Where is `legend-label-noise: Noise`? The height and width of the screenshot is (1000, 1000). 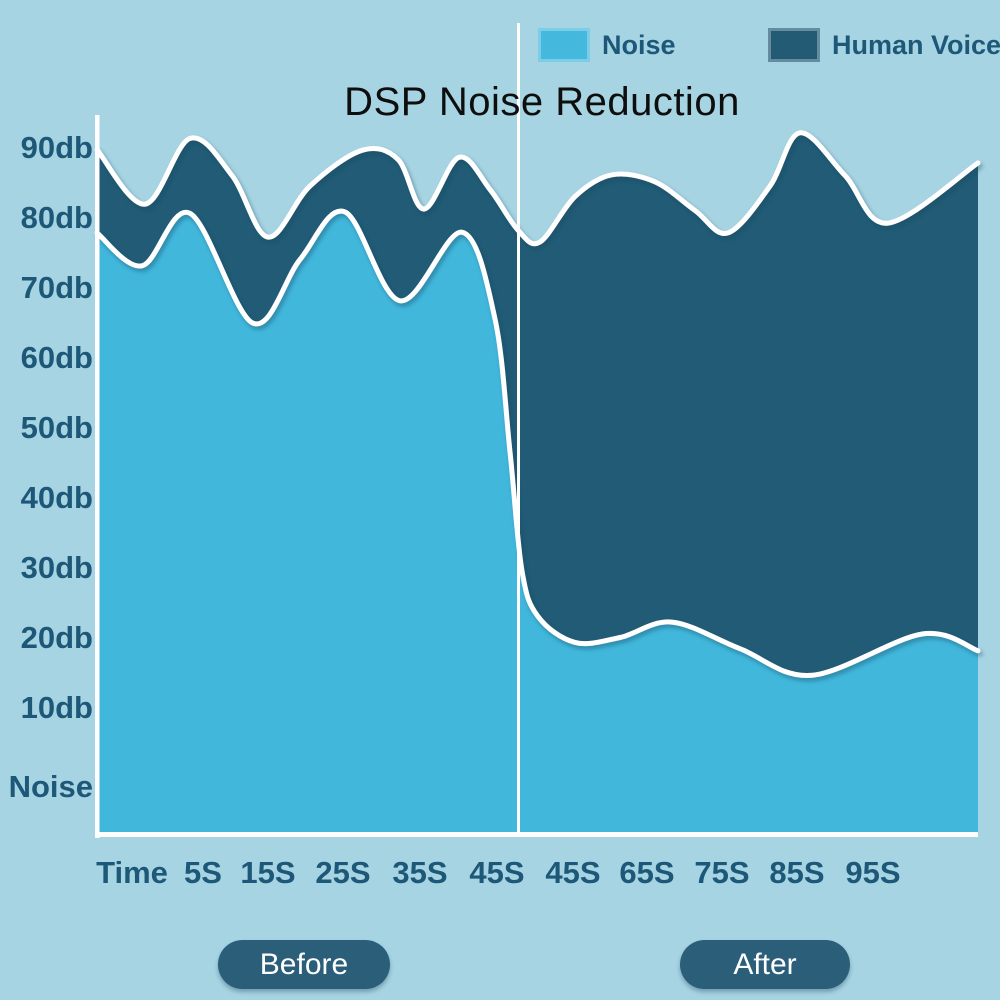
legend-label-noise: Noise is located at coordinates (639, 44).